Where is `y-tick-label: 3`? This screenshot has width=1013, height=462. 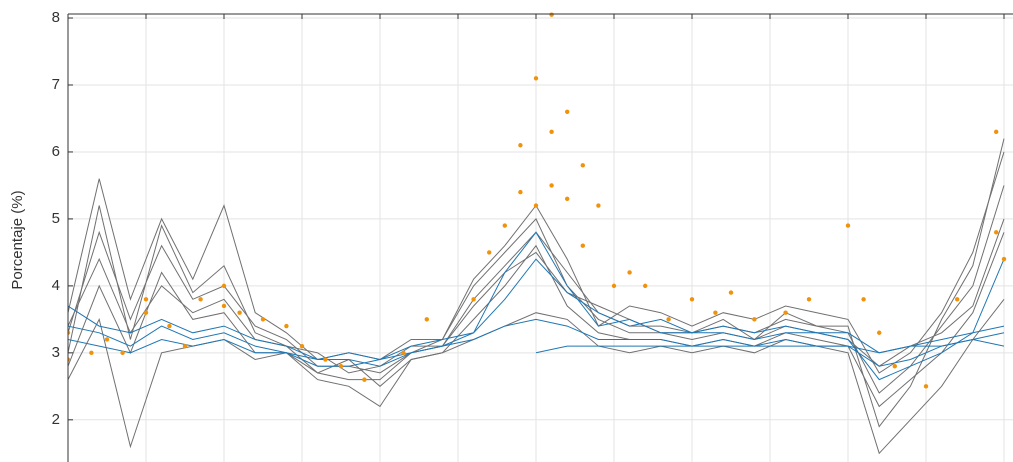
y-tick-label: 3 is located at coordinates (56, 352).